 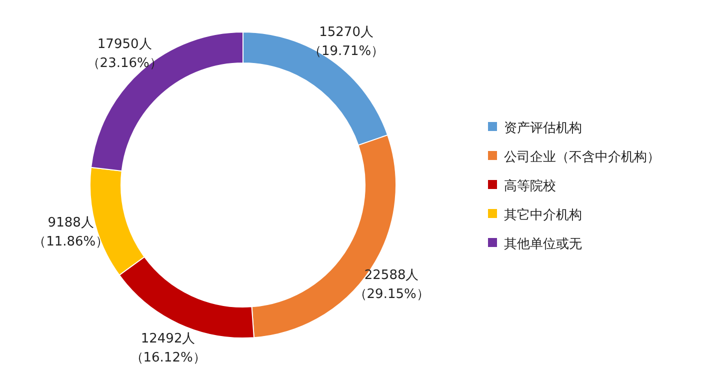 I want to click on legend-label: 其他单位或无, so click(x=543, y=244).